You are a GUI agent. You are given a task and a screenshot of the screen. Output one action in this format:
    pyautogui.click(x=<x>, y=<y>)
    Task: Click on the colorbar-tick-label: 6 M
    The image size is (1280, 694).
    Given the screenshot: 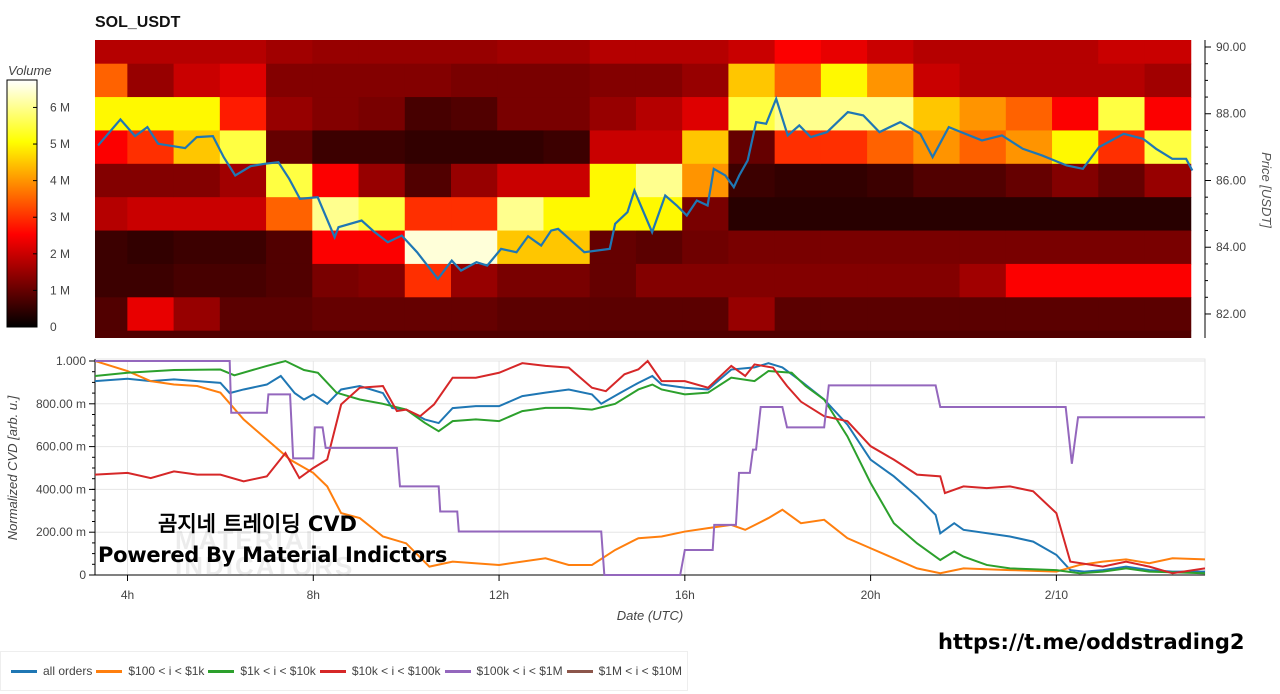 What is the action you would take?
    pyautogui.click(x=60, y=107)
    